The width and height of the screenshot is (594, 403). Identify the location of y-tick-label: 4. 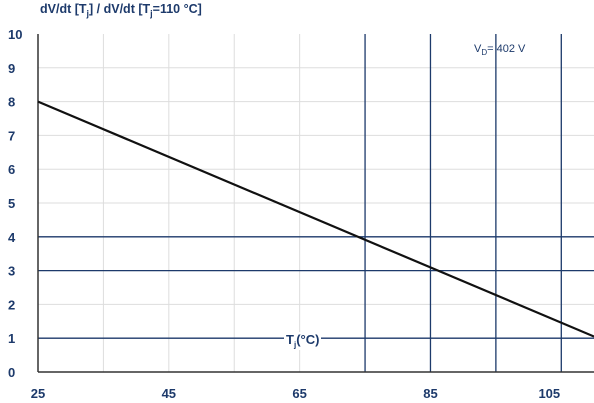
(12, 237).